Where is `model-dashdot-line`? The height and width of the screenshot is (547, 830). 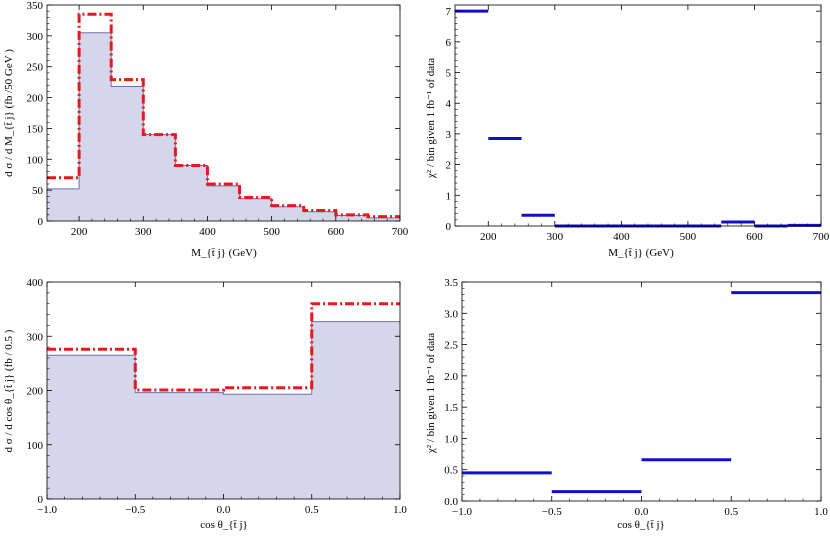 model-dashdot-line is located at coordinates (223, 347).